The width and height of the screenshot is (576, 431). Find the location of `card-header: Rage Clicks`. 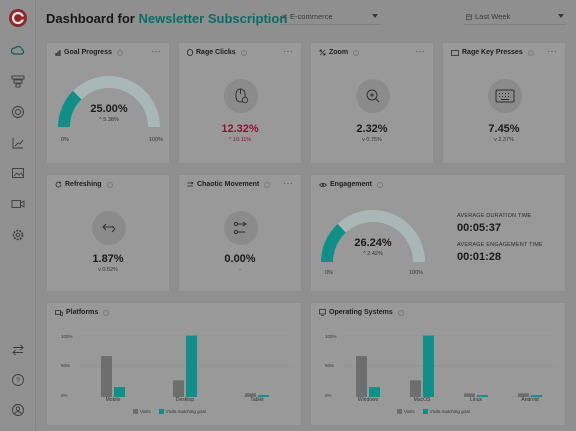

card-header: Rage Clicks is located at coordinates (217, 52).